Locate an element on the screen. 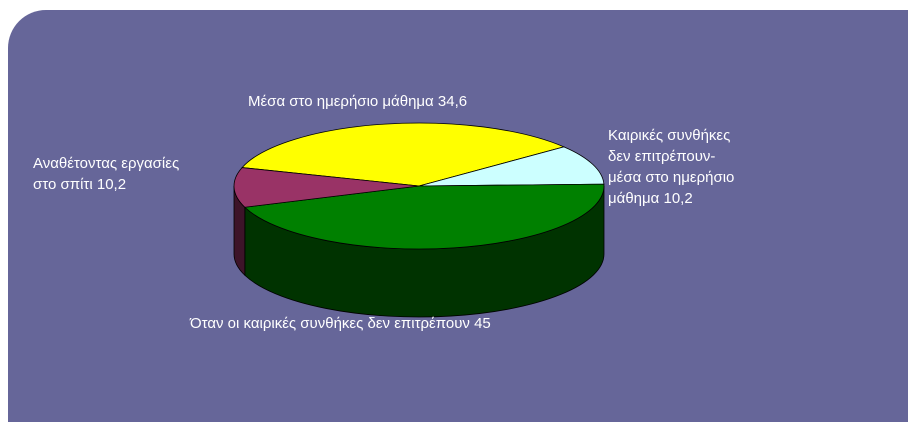 This screenshot has width=911, height=422. slice-label-line: Μέσα στο ημερήσιο μάθημα 34,6 is located at coordinates (357, 101).